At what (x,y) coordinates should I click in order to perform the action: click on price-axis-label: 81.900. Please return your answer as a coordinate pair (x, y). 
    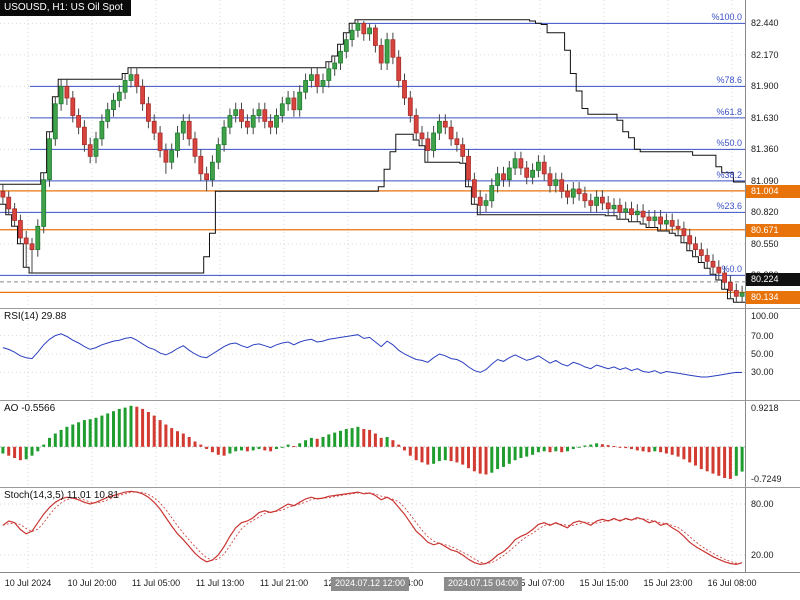
    Looking at the image, I should click on (765, 86).